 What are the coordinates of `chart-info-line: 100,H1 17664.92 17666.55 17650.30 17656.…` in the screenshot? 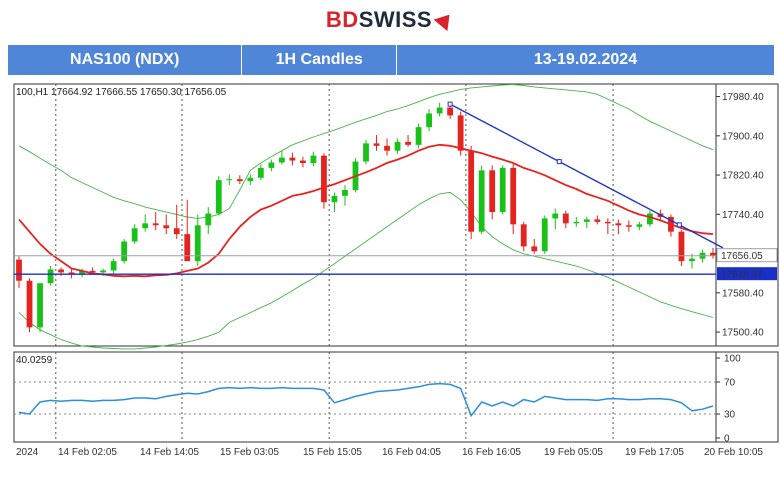 It's located at (121, 92).